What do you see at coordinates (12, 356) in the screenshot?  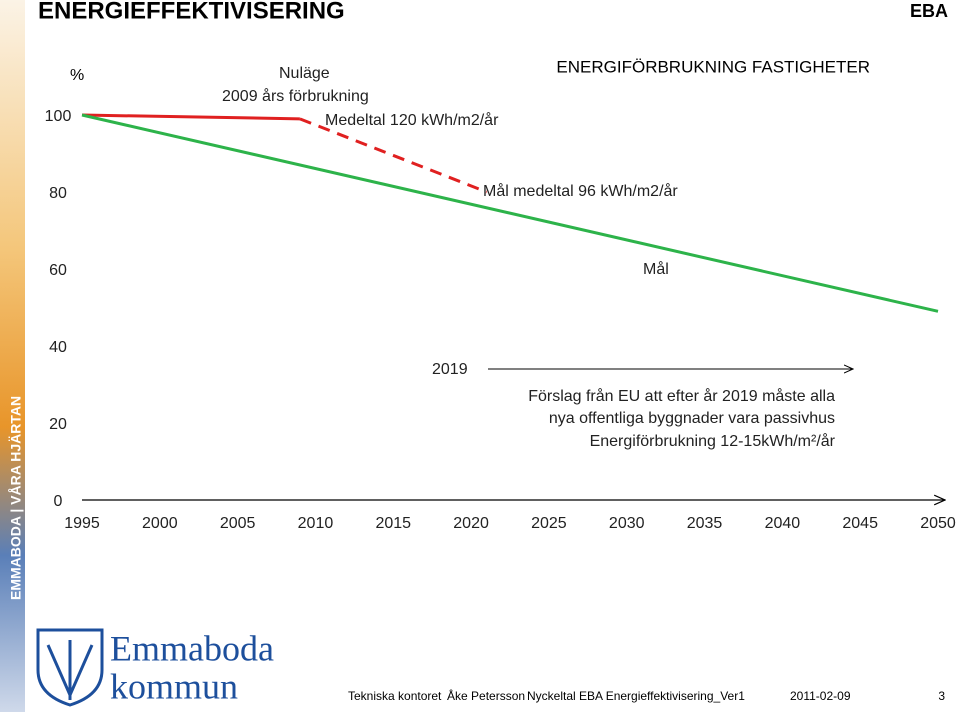 I see `side-band` at bounding box center [12, 356].